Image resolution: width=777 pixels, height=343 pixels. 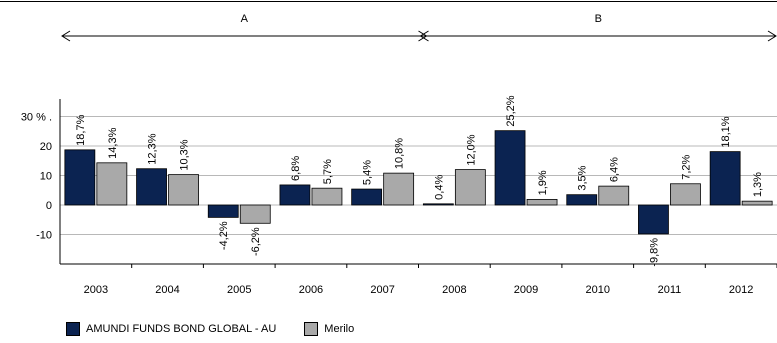 I want to click on legend-swatch-merilo, so click(x=311, y=329).